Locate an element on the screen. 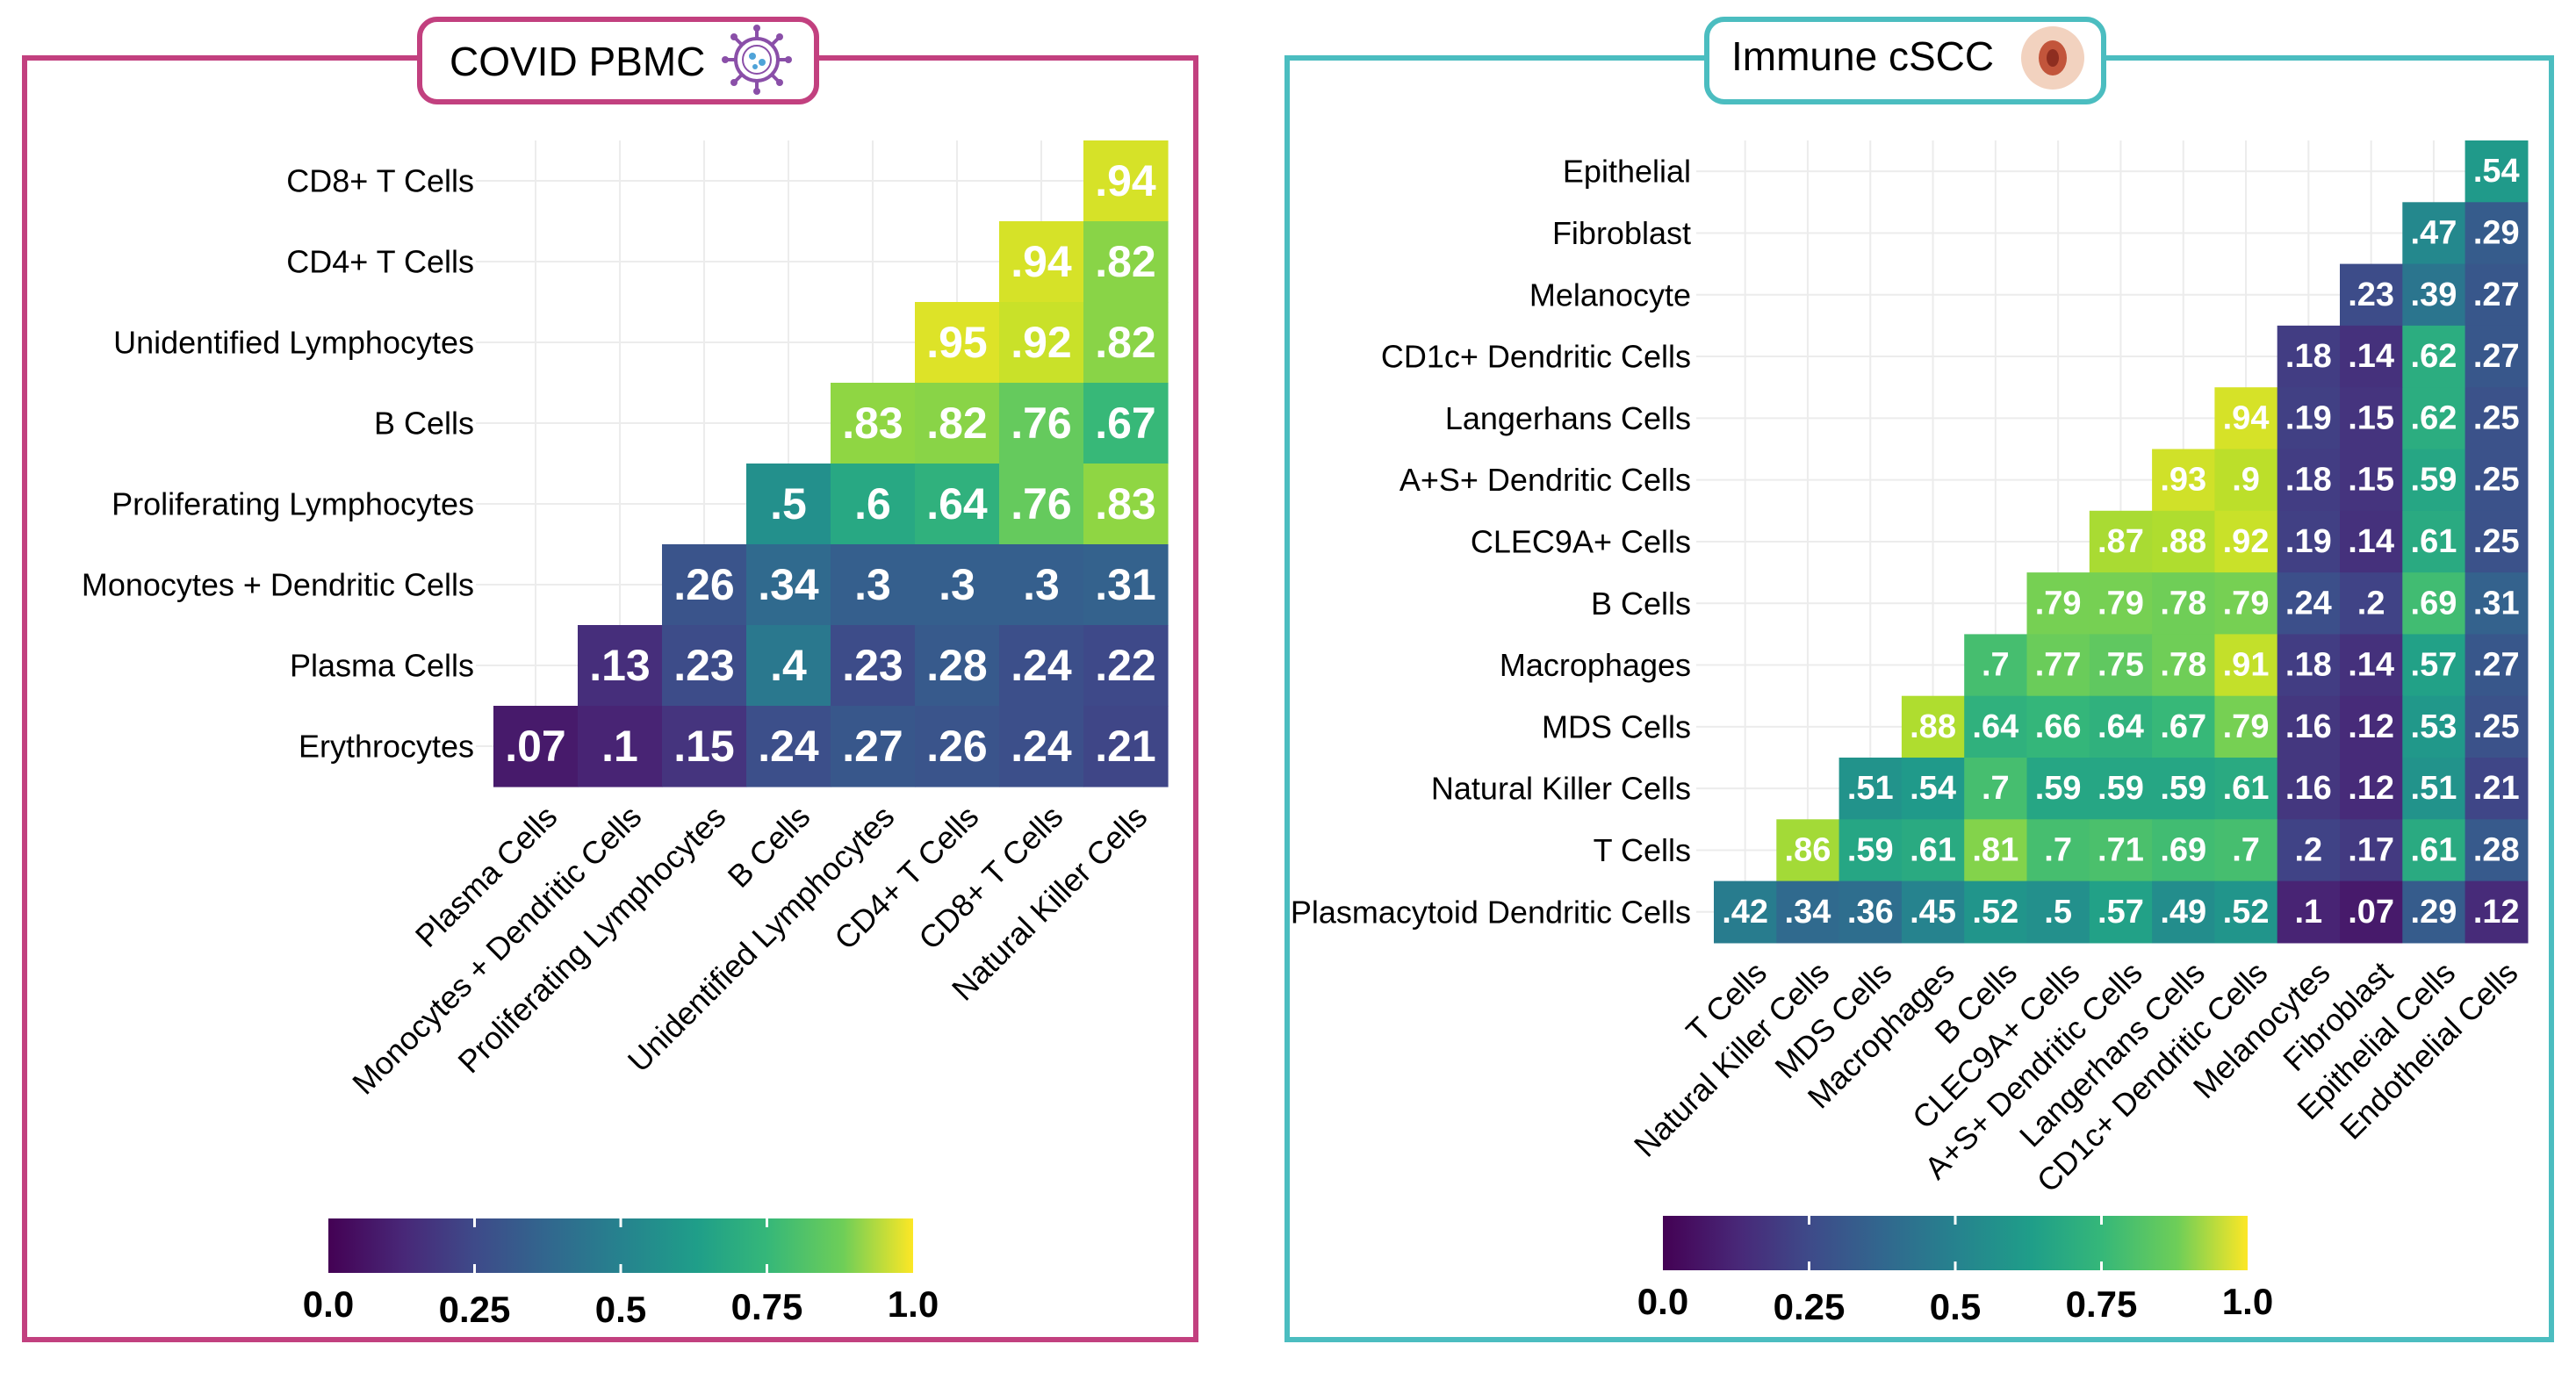 This screenshot has width=2576, height=1380. cell-value-label: .39 is located at coordinates (2434, 295).